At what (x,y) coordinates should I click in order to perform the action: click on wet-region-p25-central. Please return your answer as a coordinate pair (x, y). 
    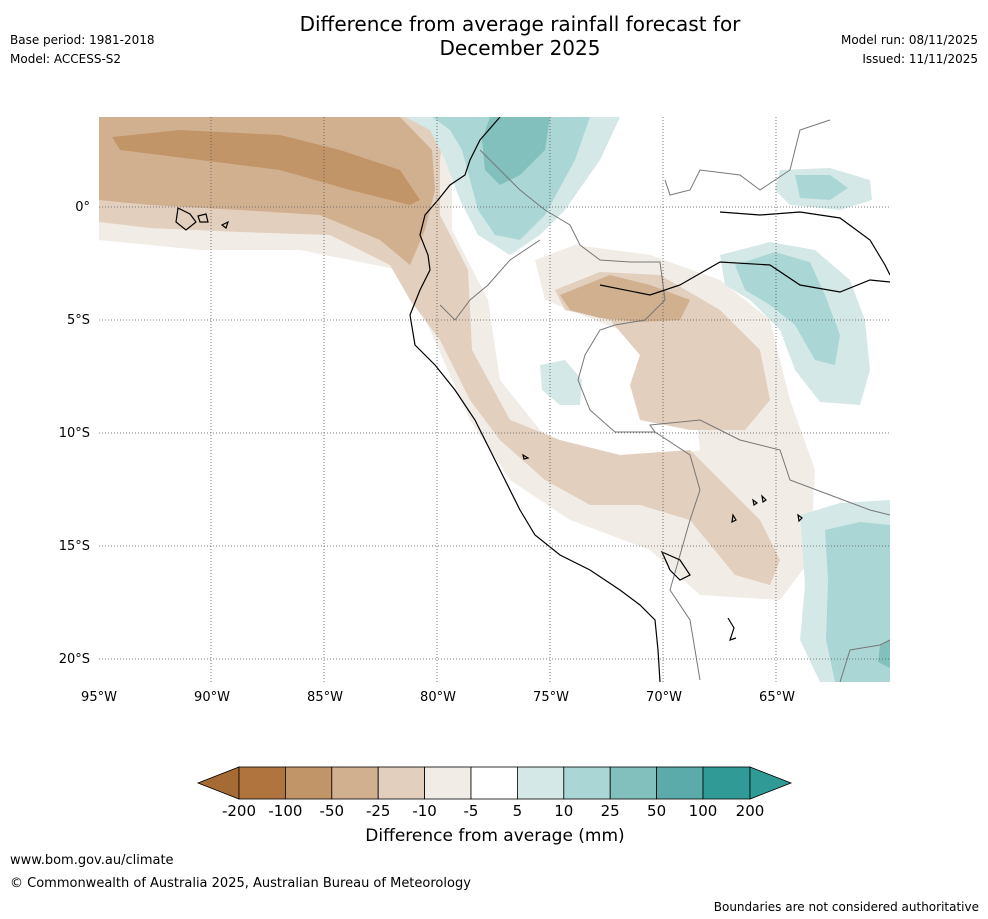
    Looking at the image, I should click on (787, 308).